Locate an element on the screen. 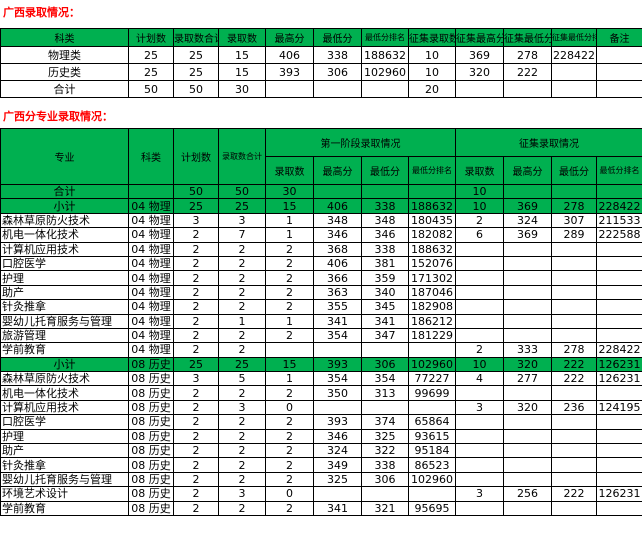 The height and width of the screenshot is (541, 642). header-cell: 录取数 is located at coordinates (290, 171).